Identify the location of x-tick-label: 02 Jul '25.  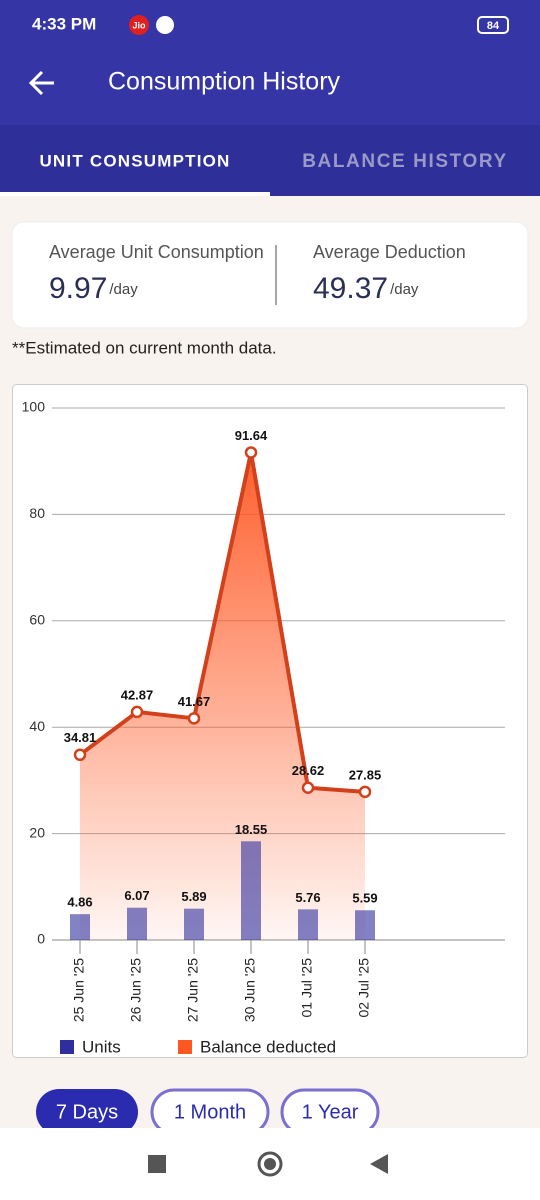
(364, 988).